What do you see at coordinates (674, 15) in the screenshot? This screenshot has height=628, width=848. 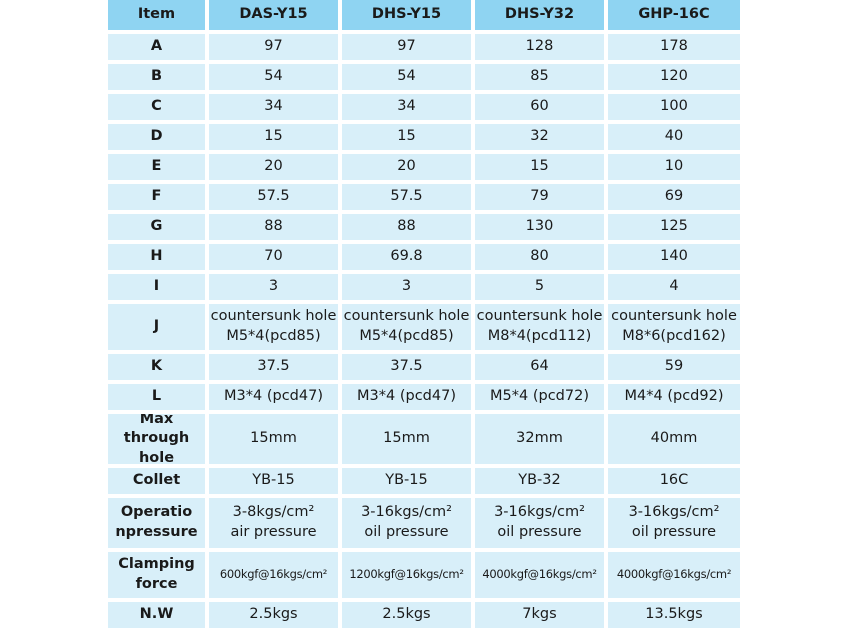 I see `header-cell: GHP-16C` at bounding box center [674, 15].